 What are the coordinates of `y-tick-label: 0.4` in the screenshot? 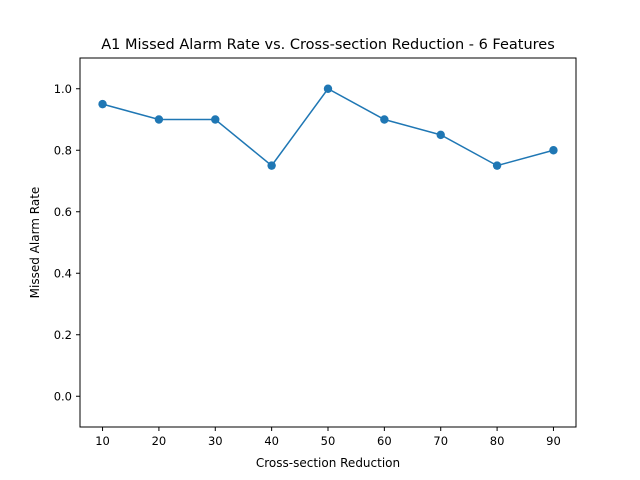 It's located at (63, 273).